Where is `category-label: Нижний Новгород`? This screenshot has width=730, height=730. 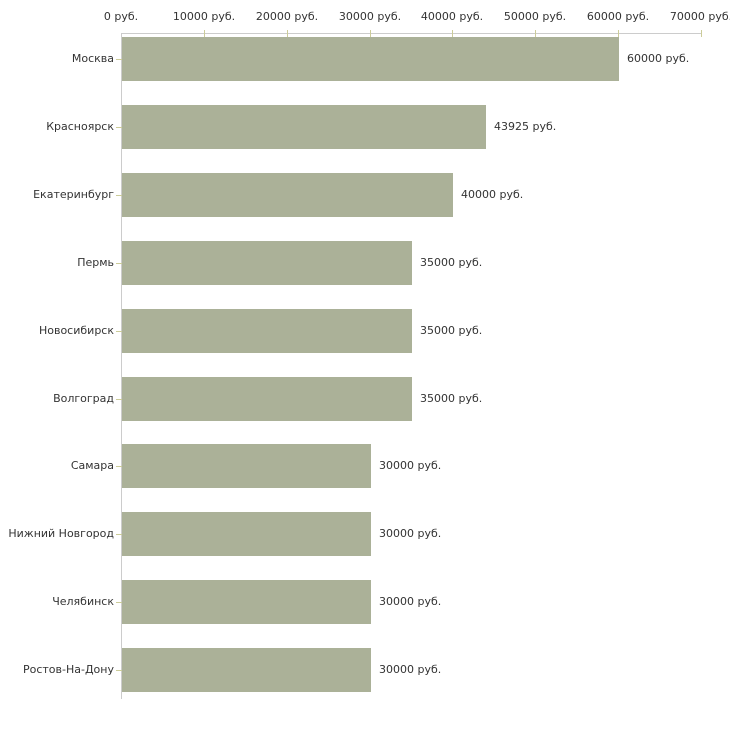 category-label: Нижний Новгород is located at coordinates (61, 533).